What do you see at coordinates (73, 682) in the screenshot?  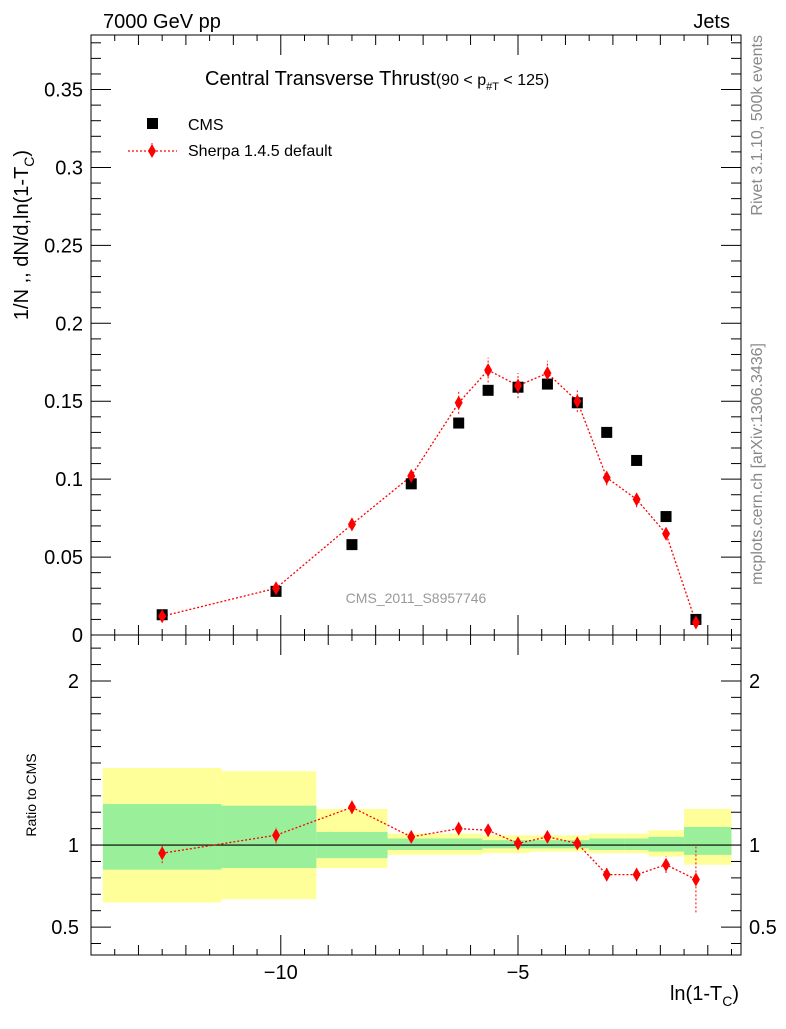 I see `ratio-y-tick-label: 2` at bounding box center [73, 682].